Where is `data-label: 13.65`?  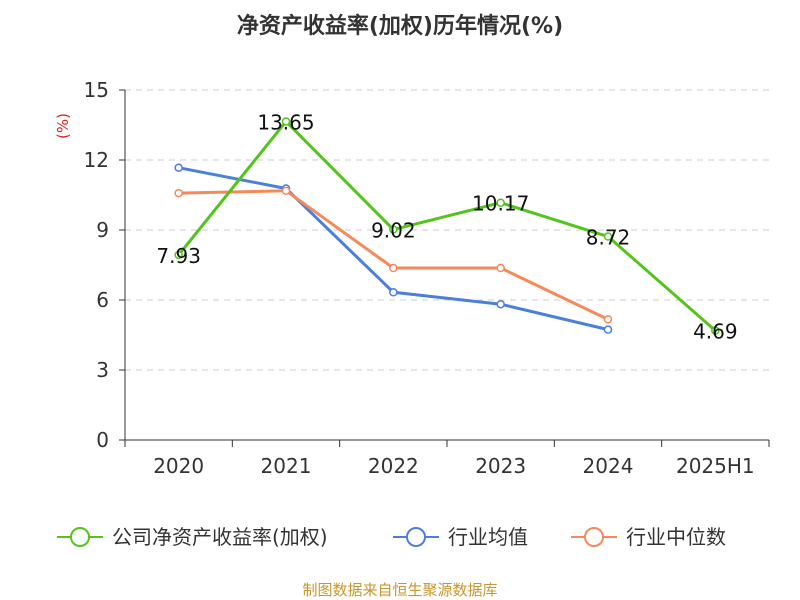
data-label: 13.65 is located at coordinates (285, 123).